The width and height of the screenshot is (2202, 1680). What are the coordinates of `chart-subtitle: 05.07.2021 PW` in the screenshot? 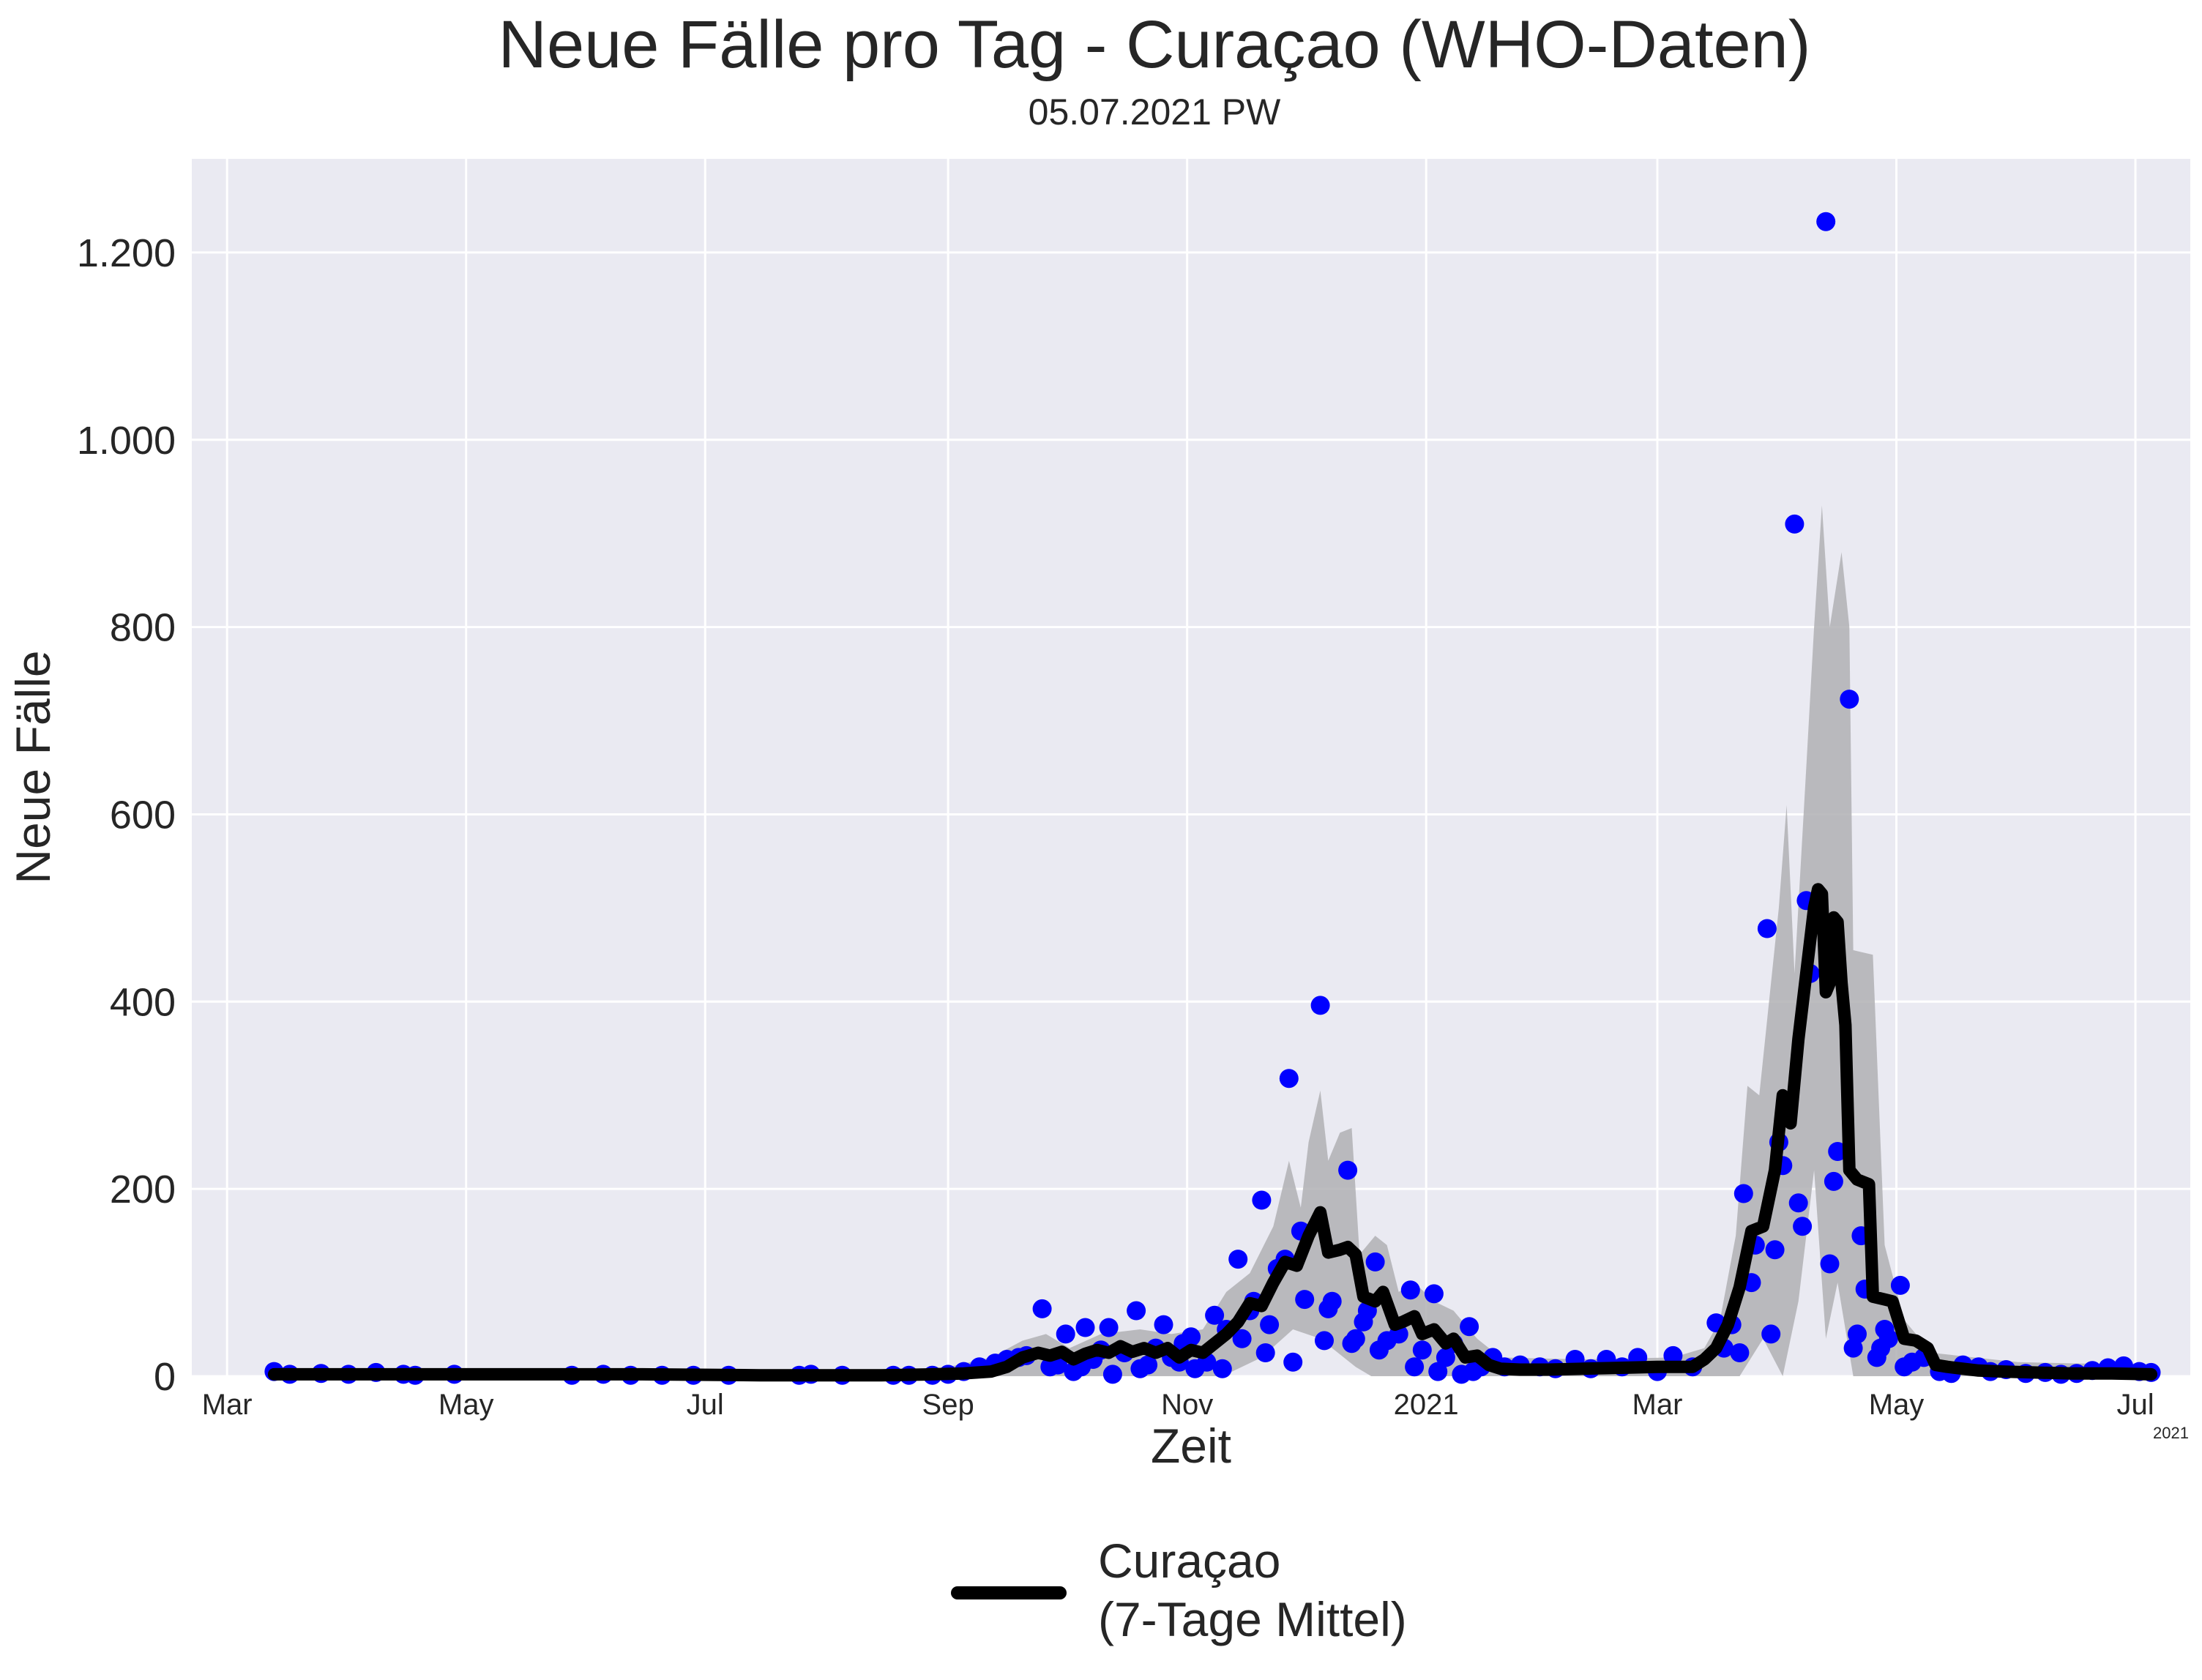 It's located at (1155, 112).